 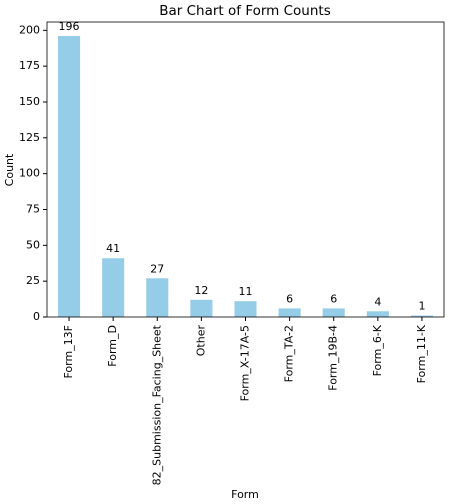 What do you see at coordinates (29, 29) in the screenshot?
I see `y-tick-label: 200` at bounding box center [29, 29].